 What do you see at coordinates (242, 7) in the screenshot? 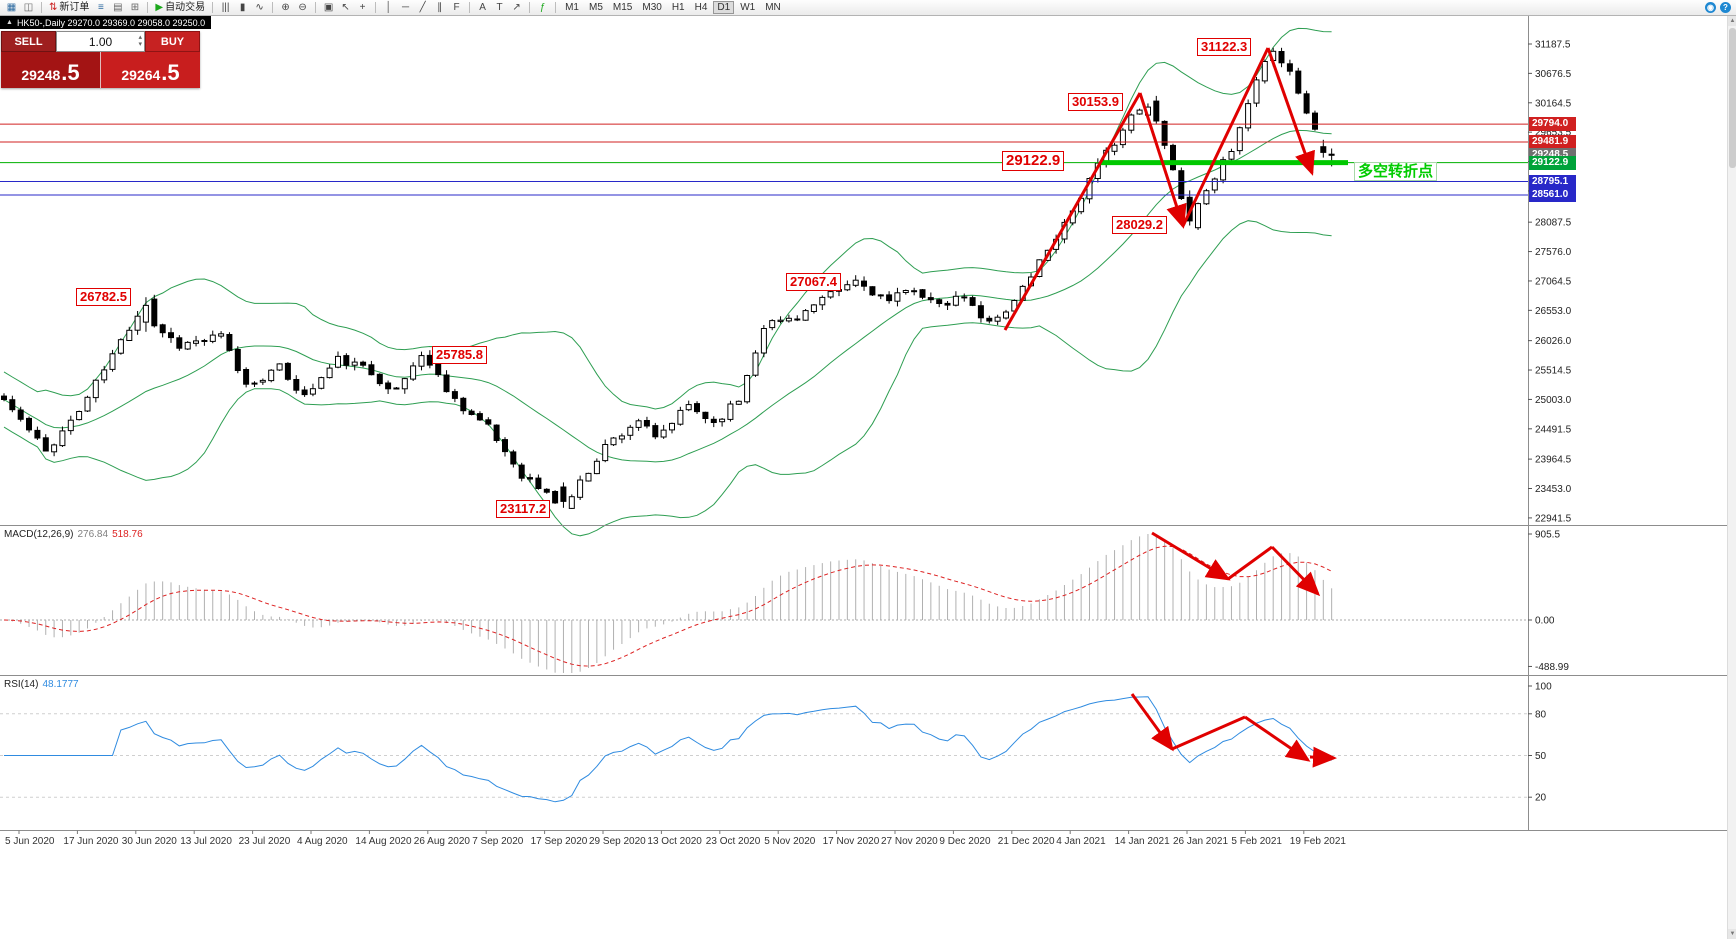
I see `candlestick-icon: ▮` at bounding box center [242, 7].